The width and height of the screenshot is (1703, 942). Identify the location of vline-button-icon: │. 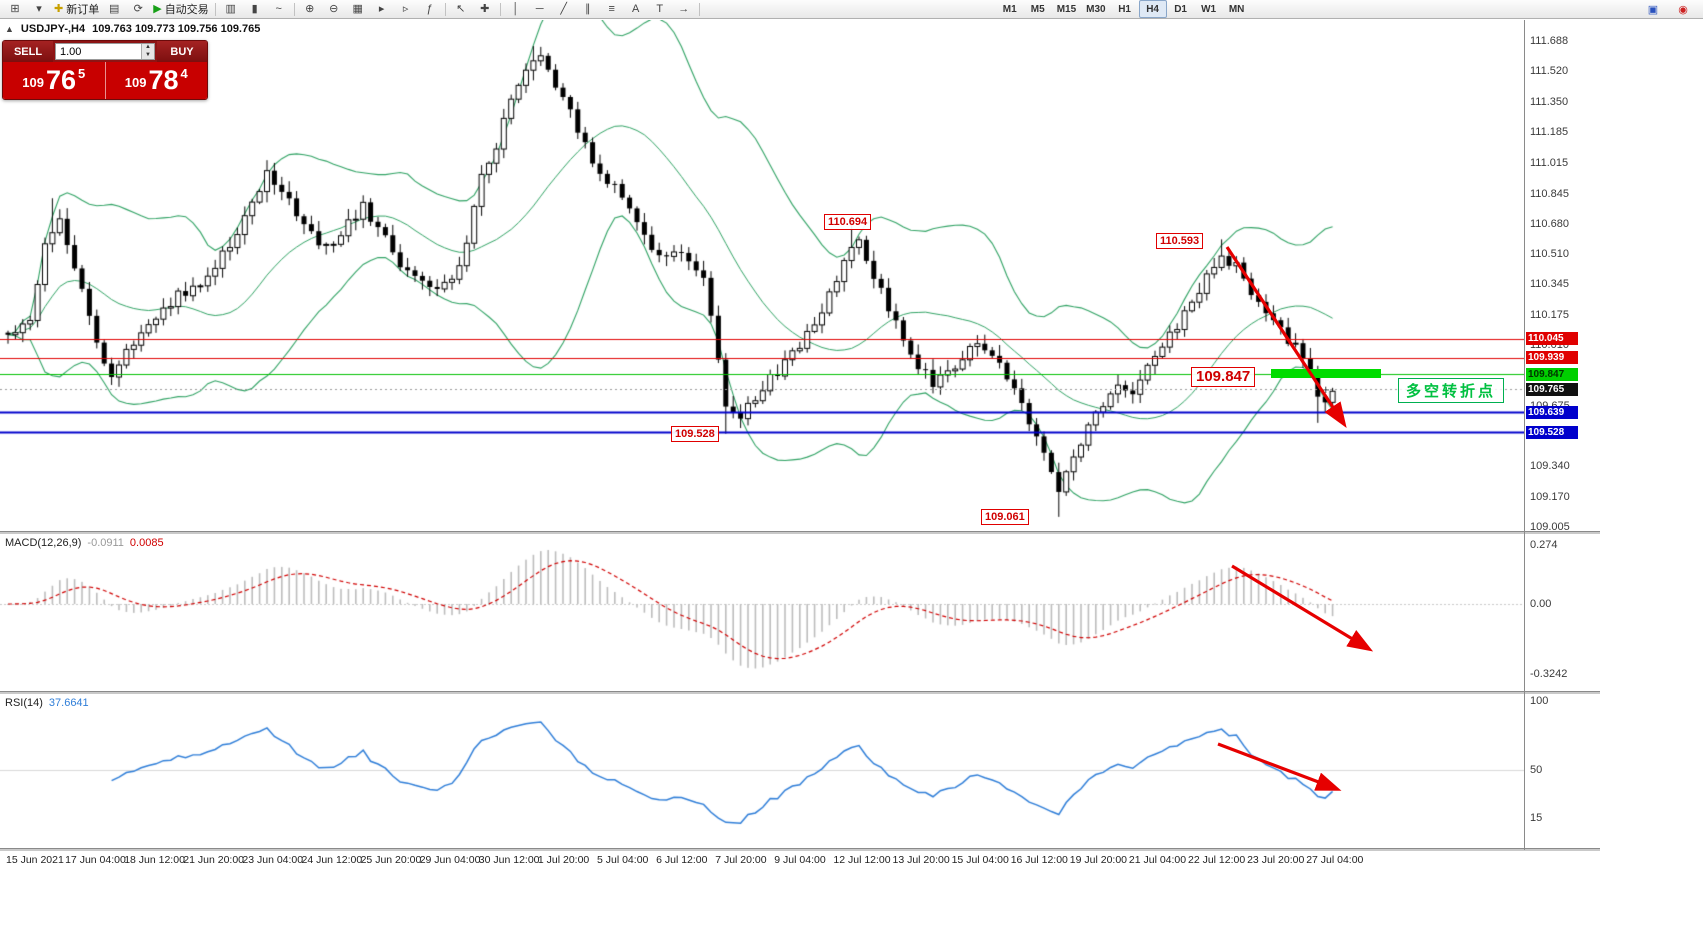
(516, 8).